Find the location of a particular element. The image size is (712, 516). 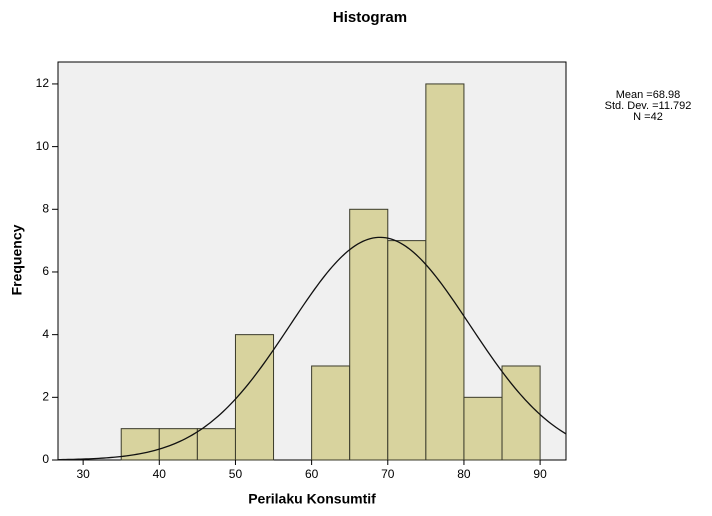

x-tick-label: 30 is located at coordinates (83, 474).